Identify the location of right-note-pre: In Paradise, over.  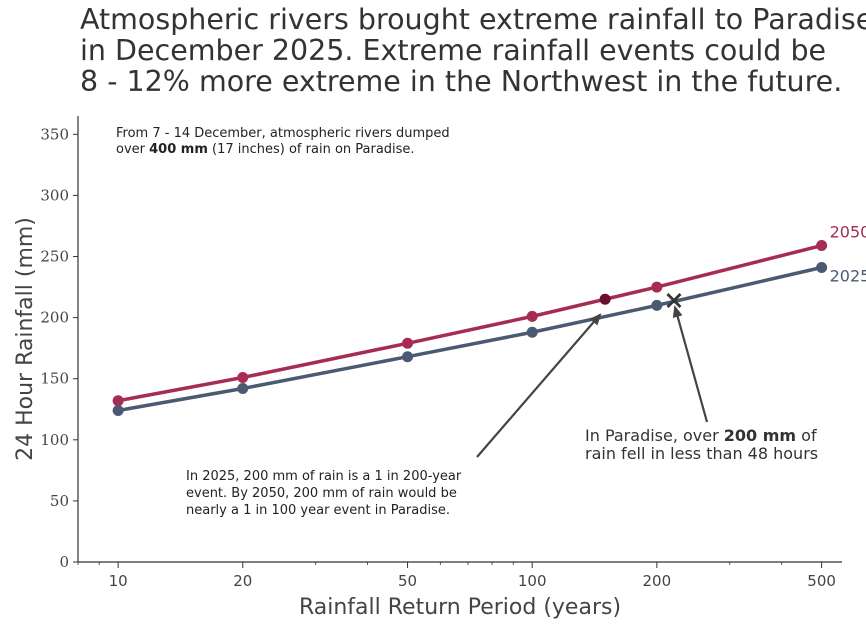
(654, 435).